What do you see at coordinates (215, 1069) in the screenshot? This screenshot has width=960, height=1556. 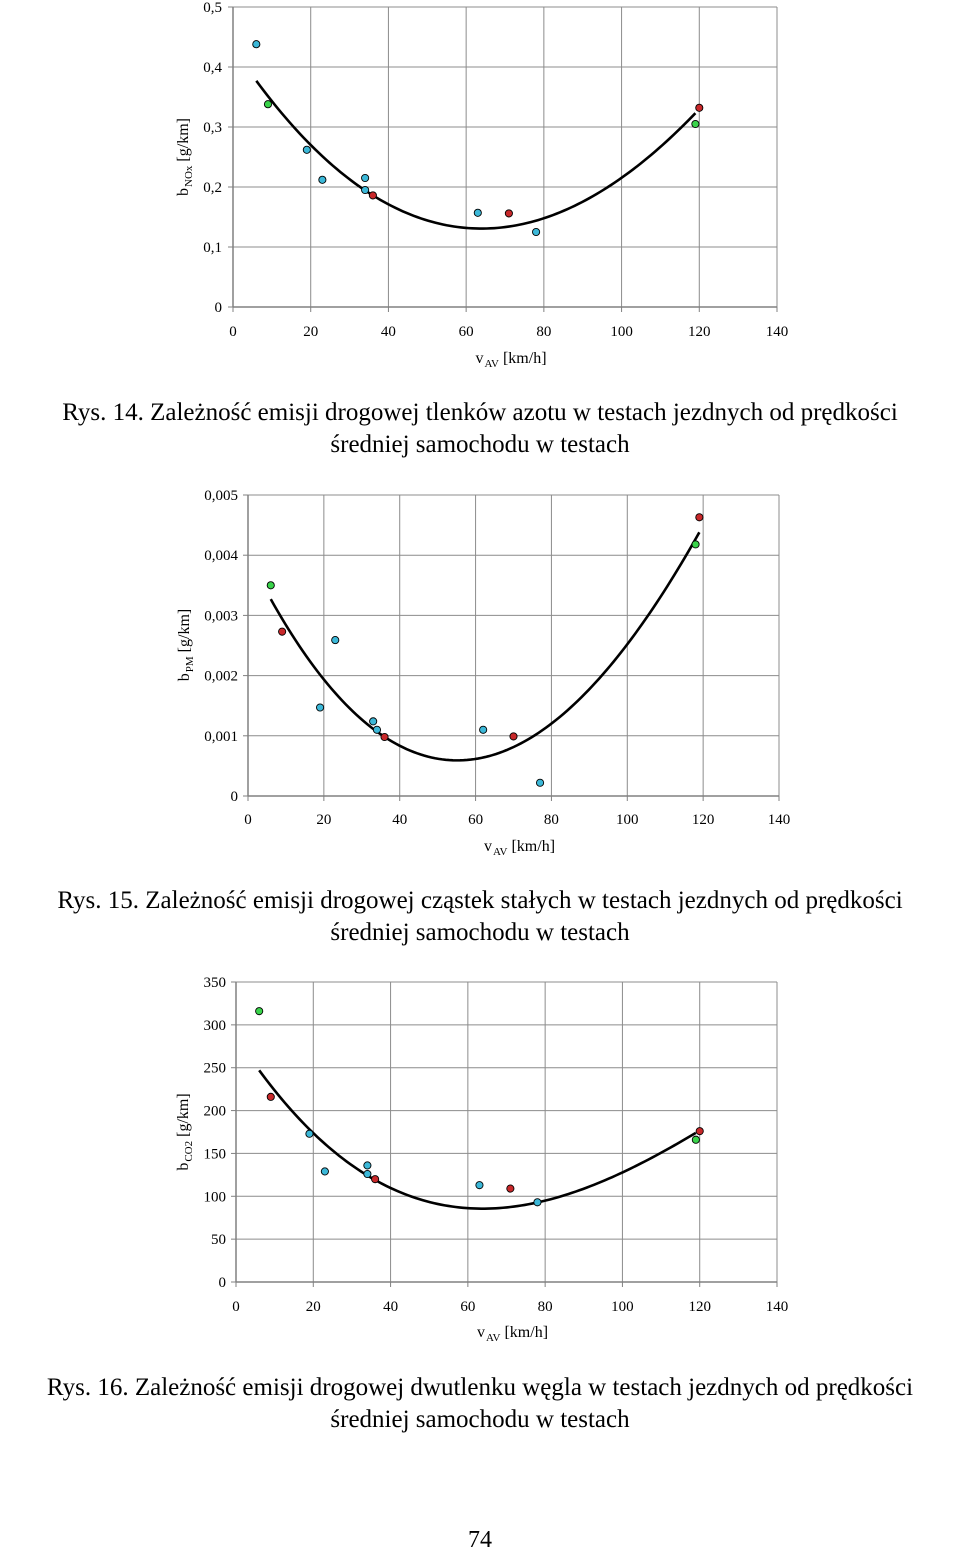 I see `y-tick-label: 250` at bounding box center [215, 1069].